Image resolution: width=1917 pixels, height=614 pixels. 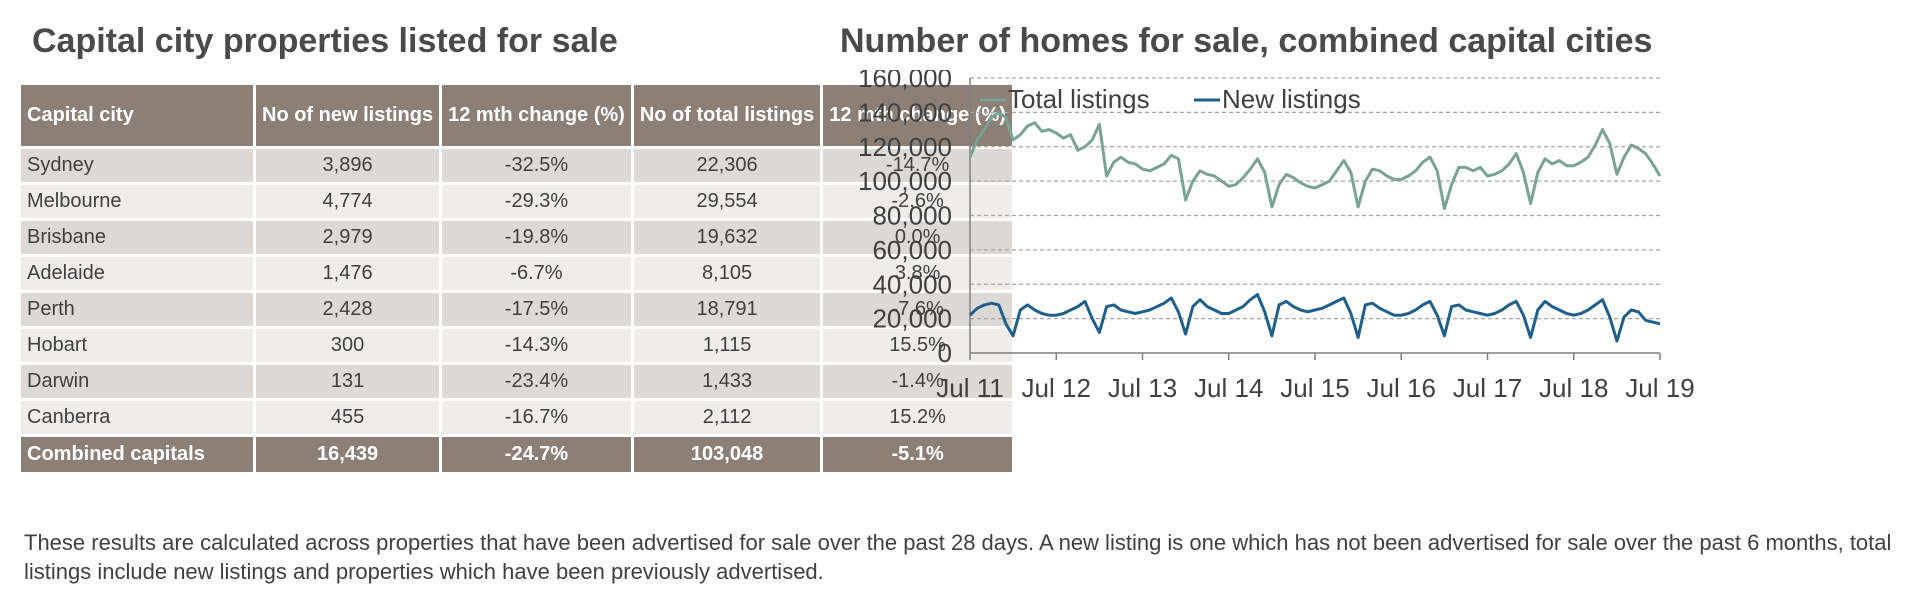 I want to click on y-tick-label: 160,000, so click(x=905, y=81).